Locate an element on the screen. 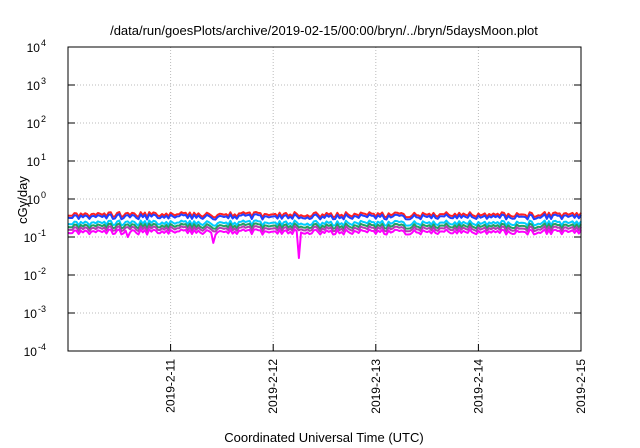 This screenshot has width=640, height=448. x-tick-label: 2019-2-13 is located at coordinates (376, 386).